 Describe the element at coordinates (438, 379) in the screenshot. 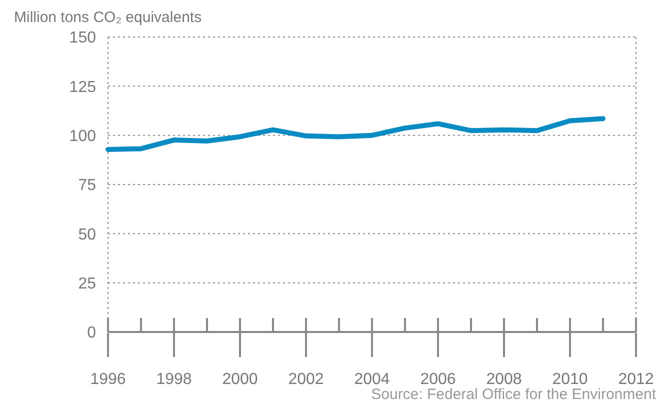

I see `x-tick-label: 2006` at that location.